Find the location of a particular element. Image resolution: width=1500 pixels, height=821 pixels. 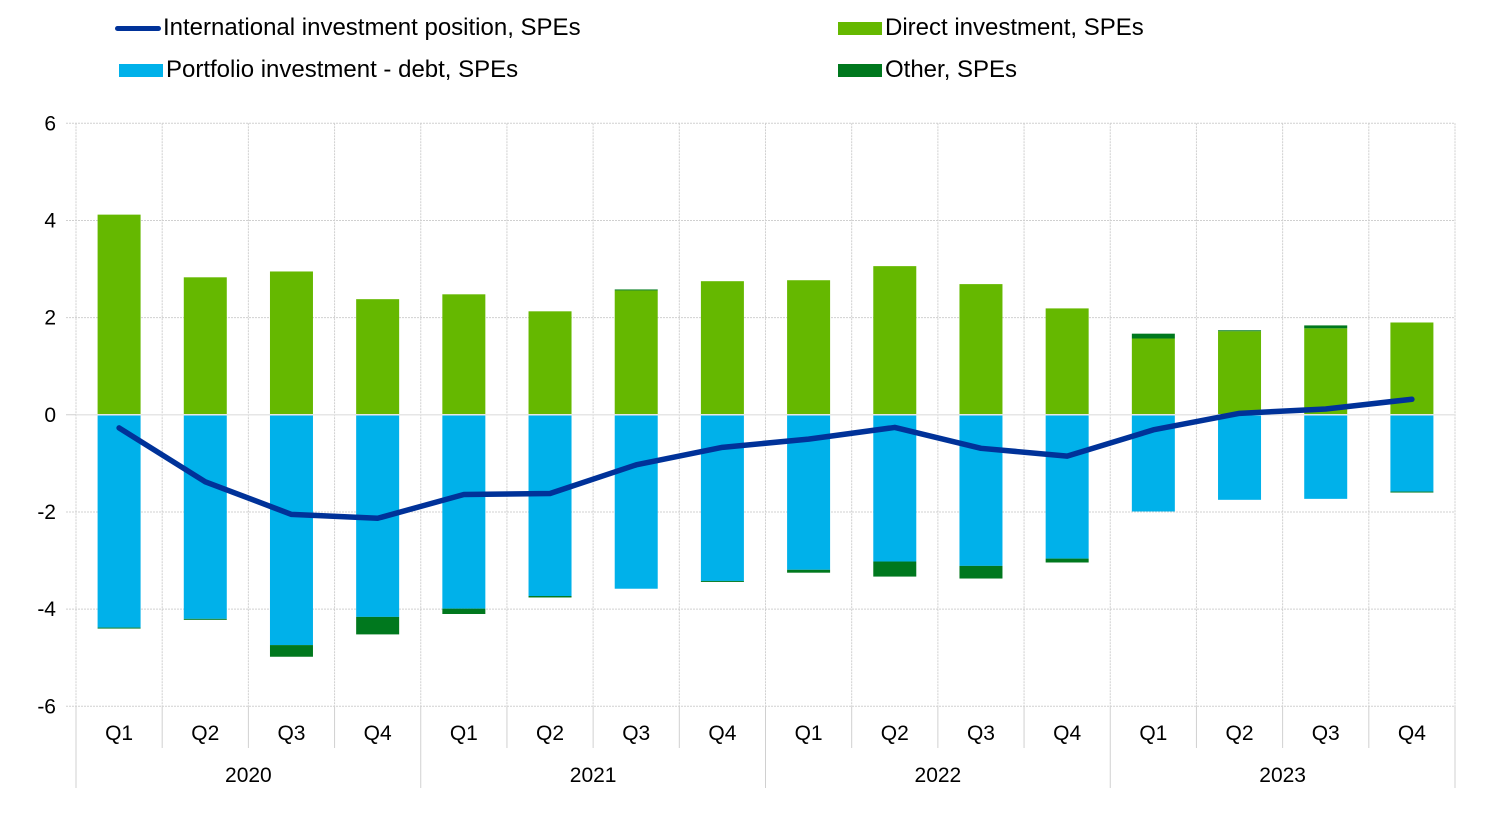

legend-label-direct-investment: Direct investment, SPEs is located at coordinates (1014, 27).